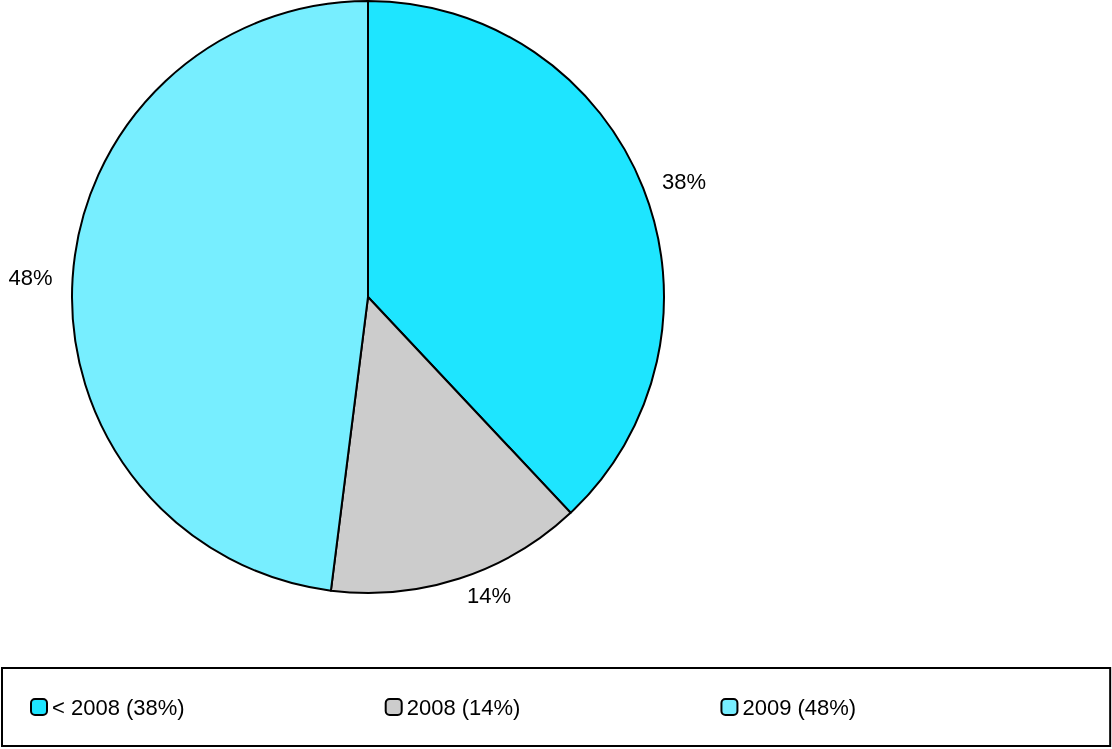 The height and width of the screenshot is (749, 1112). What do you see at coordinates (683, 181) in the screenshot?
I see `data-label: 38%` at bounding box center [683, 181].